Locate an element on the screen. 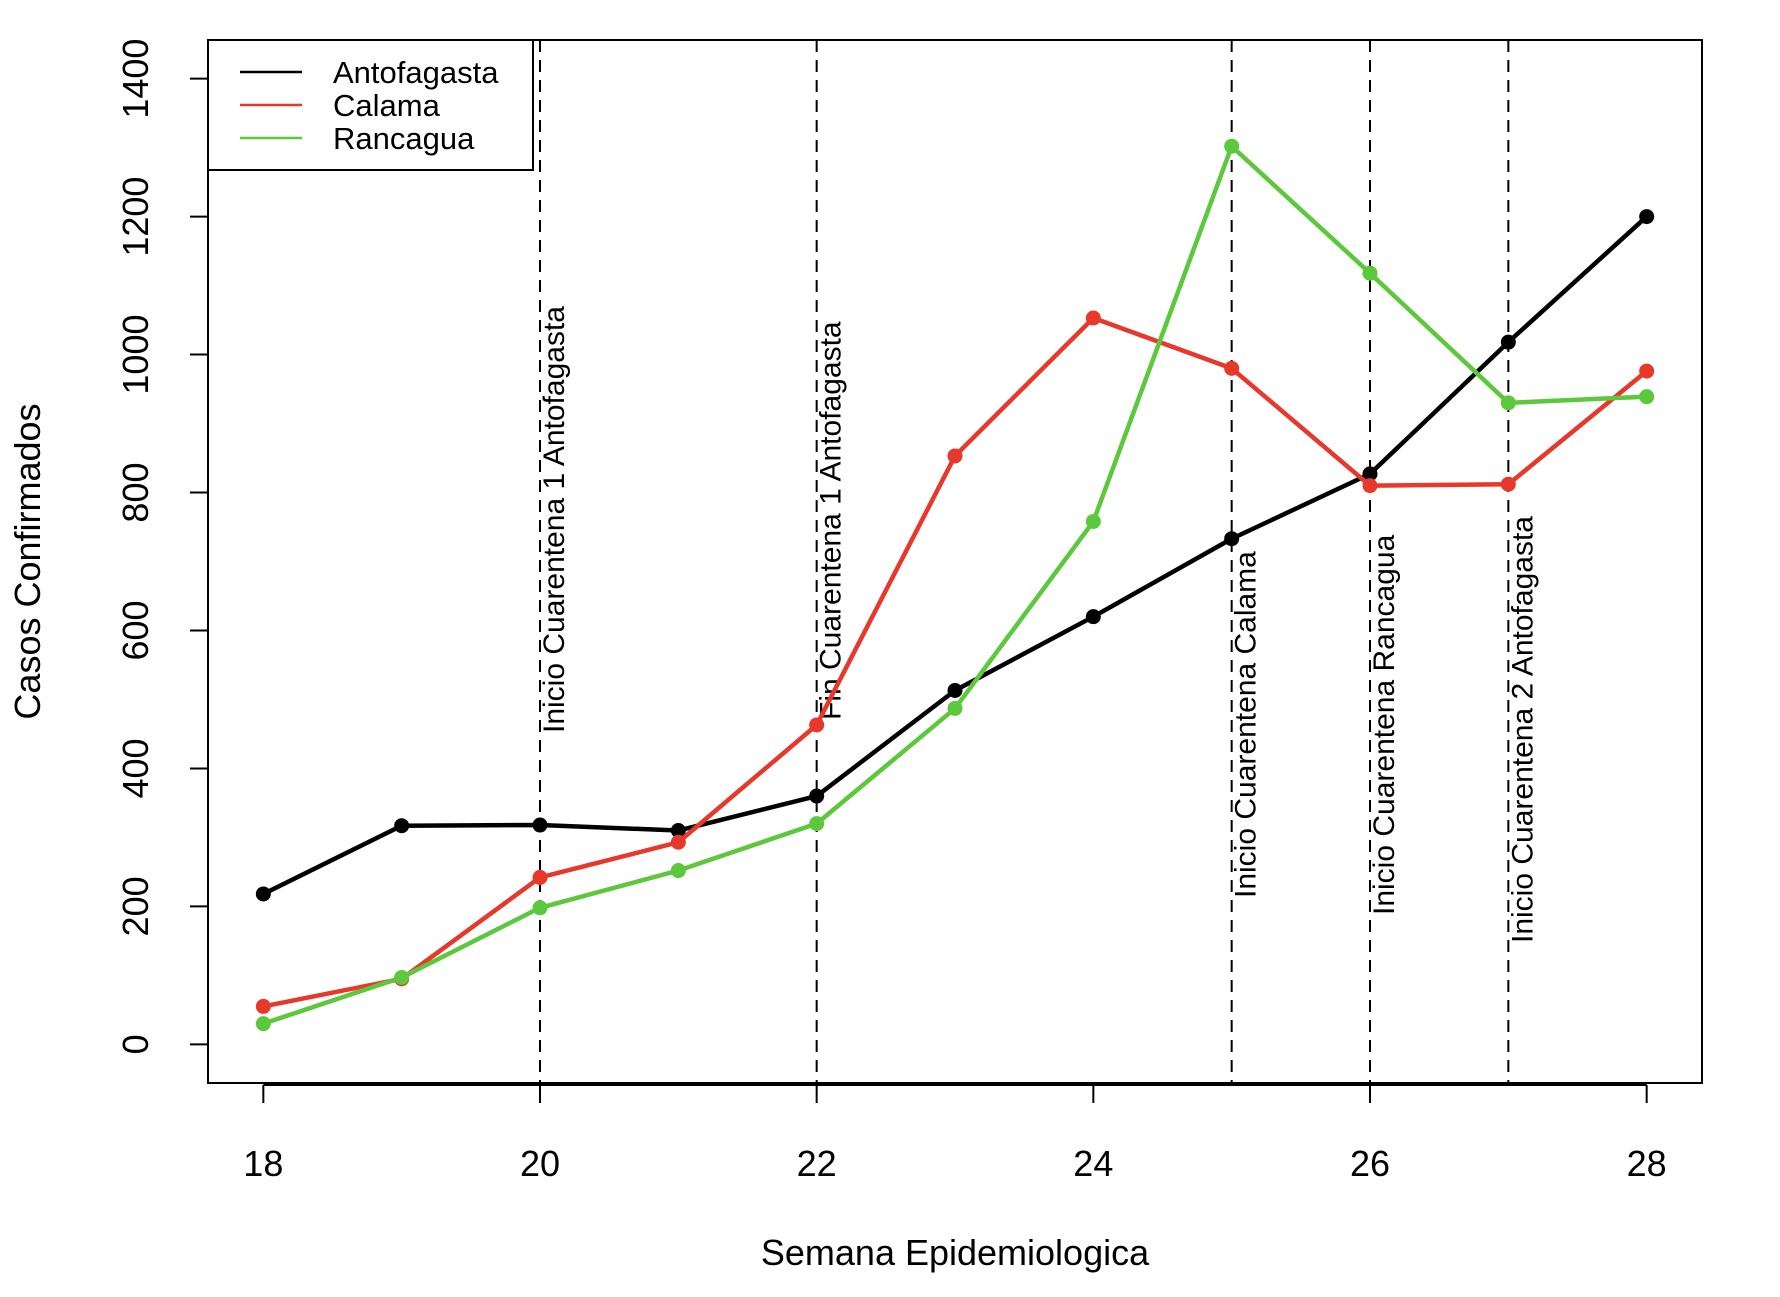  annotation-label: Fin Cuarentena 1 Antofagasta is located at coordinates (831, 520).